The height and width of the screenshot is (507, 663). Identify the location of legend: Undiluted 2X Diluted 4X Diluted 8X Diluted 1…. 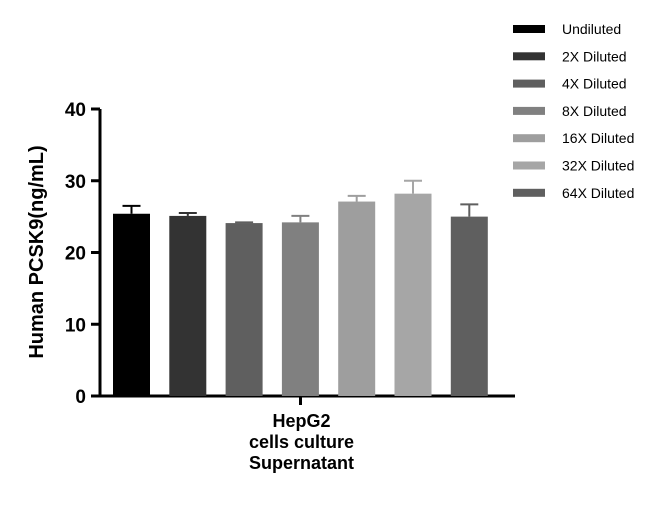
(573, 111).